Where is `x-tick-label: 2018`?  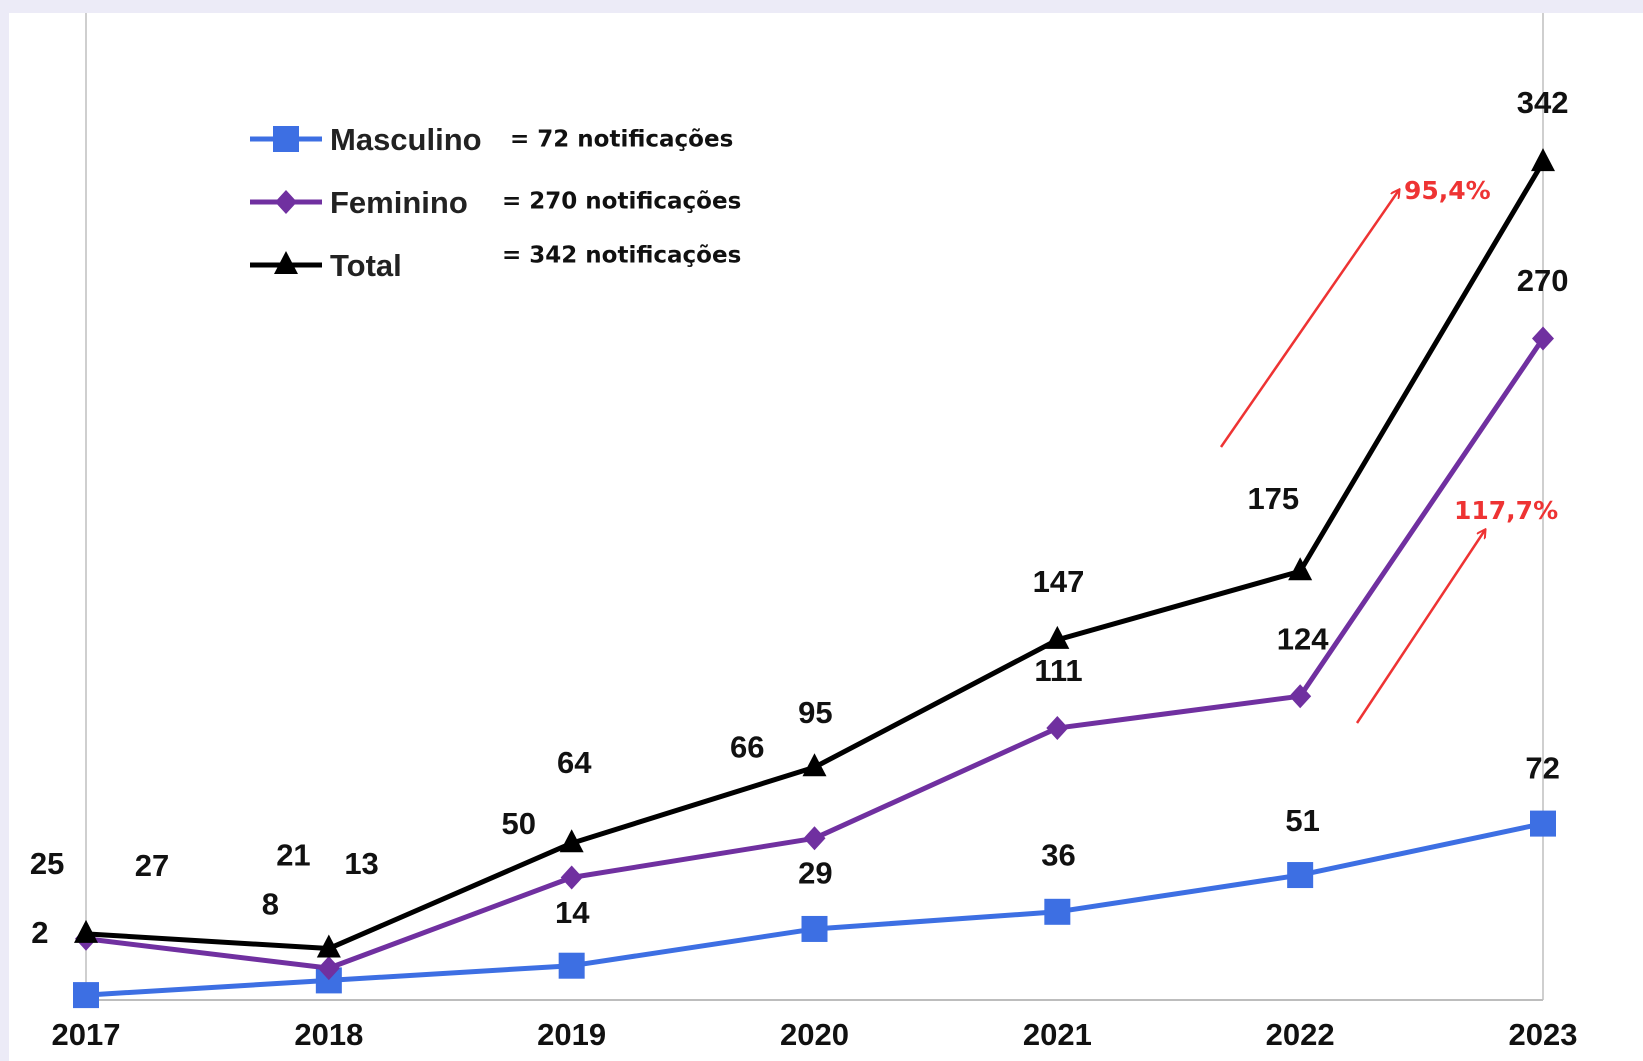
x-tick-label: 2018 is located at coordinates (328, 1034).